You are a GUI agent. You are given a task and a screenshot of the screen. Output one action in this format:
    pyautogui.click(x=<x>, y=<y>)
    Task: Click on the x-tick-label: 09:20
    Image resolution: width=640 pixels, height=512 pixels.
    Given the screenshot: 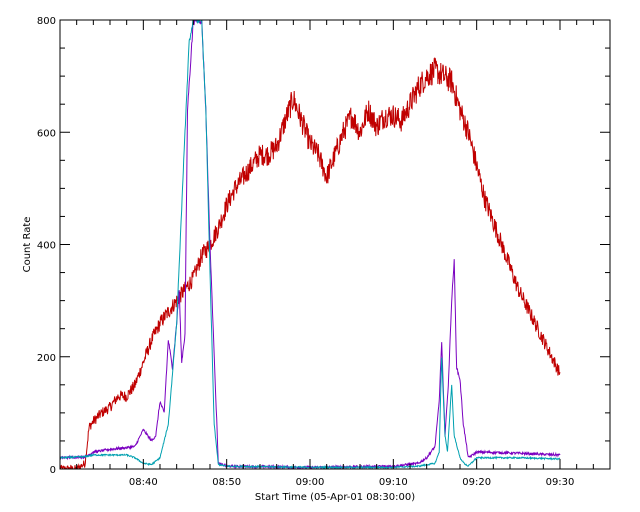 What is the action you would take?
    pyautogui.click(x=476, y=482)
    